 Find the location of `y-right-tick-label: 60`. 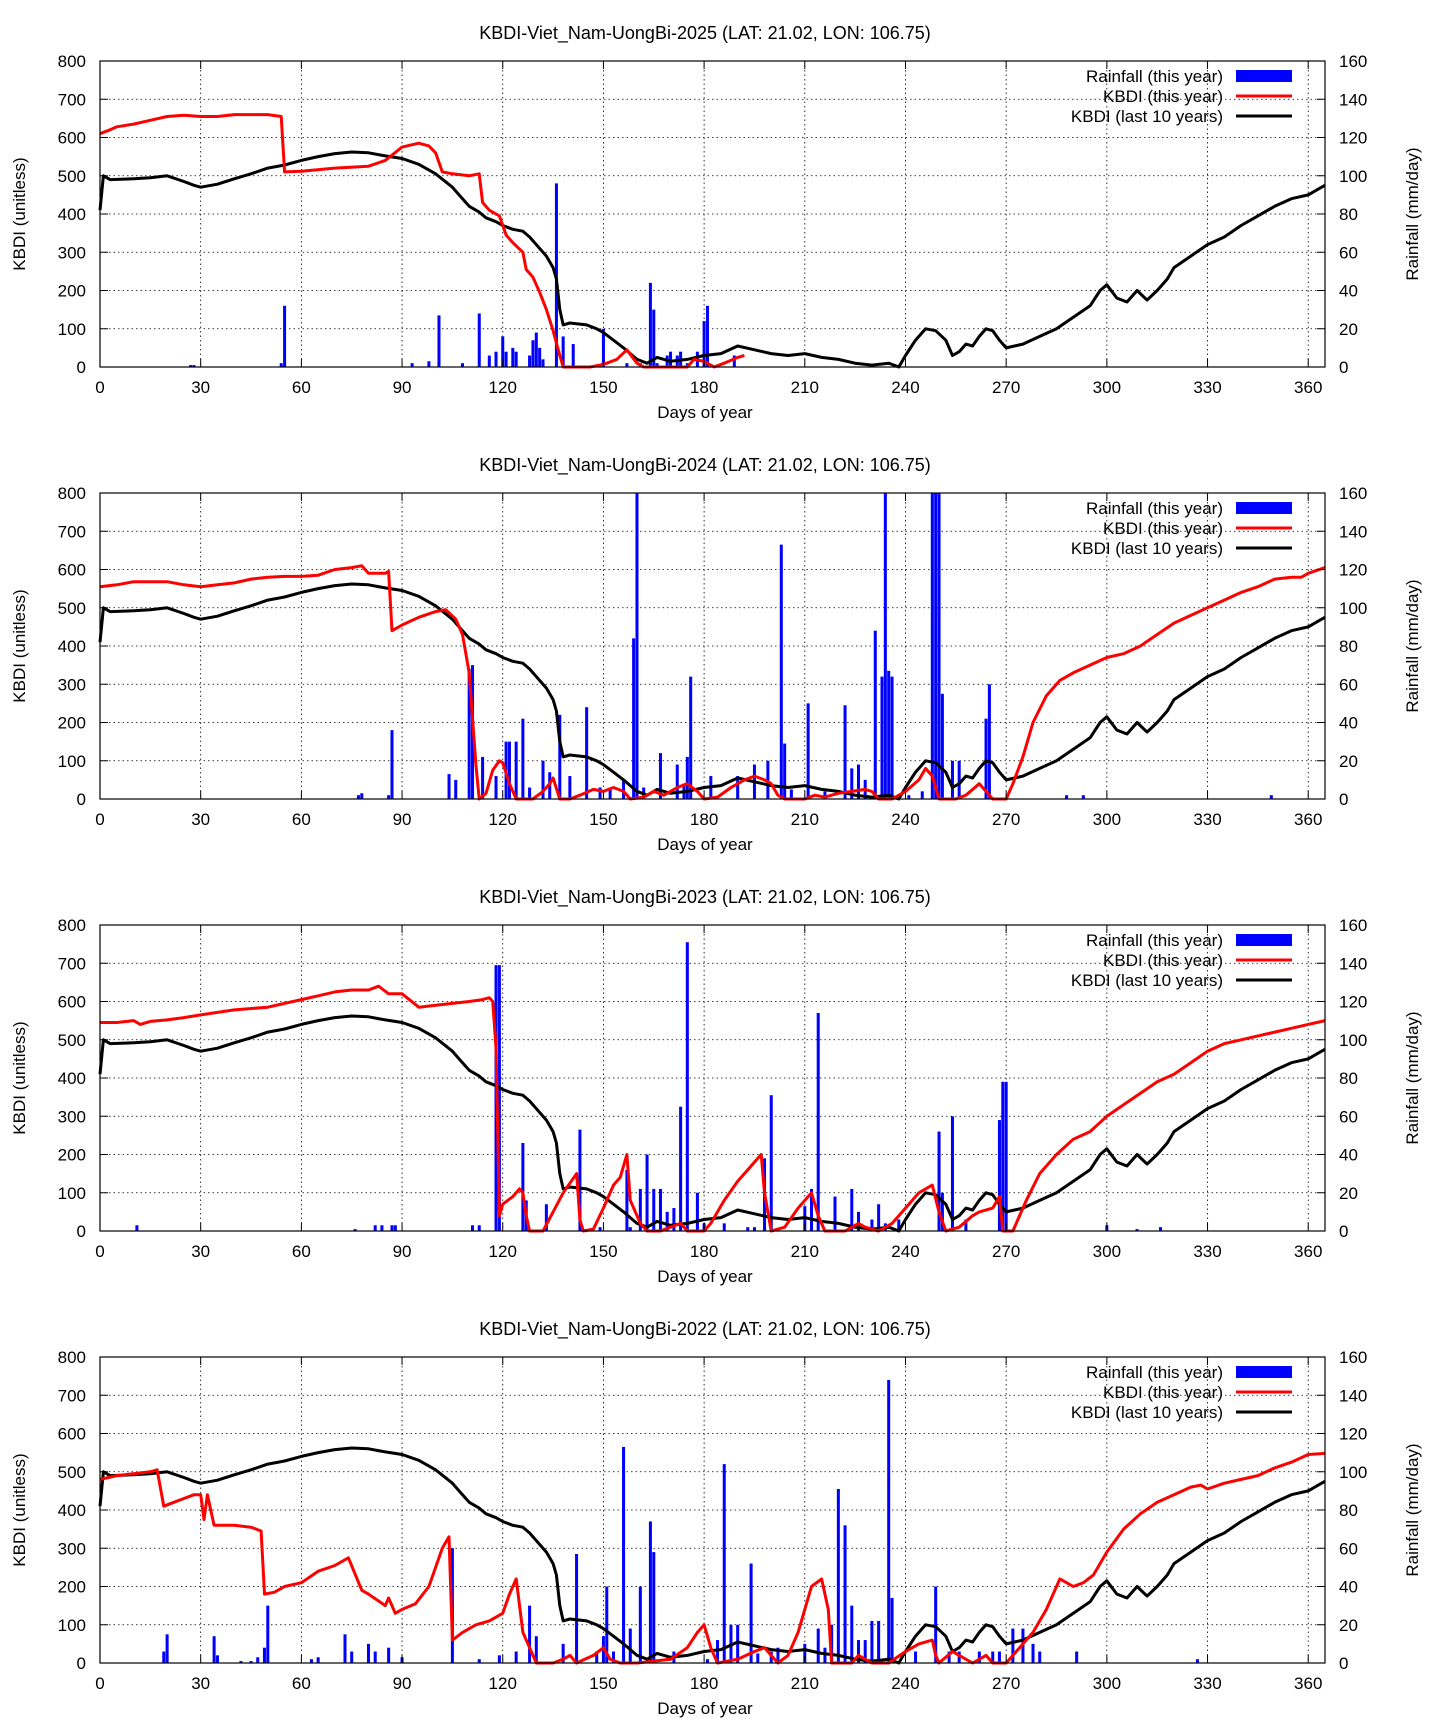

y-right-tick-label: 60 is located at coordinates (1348, 1116).